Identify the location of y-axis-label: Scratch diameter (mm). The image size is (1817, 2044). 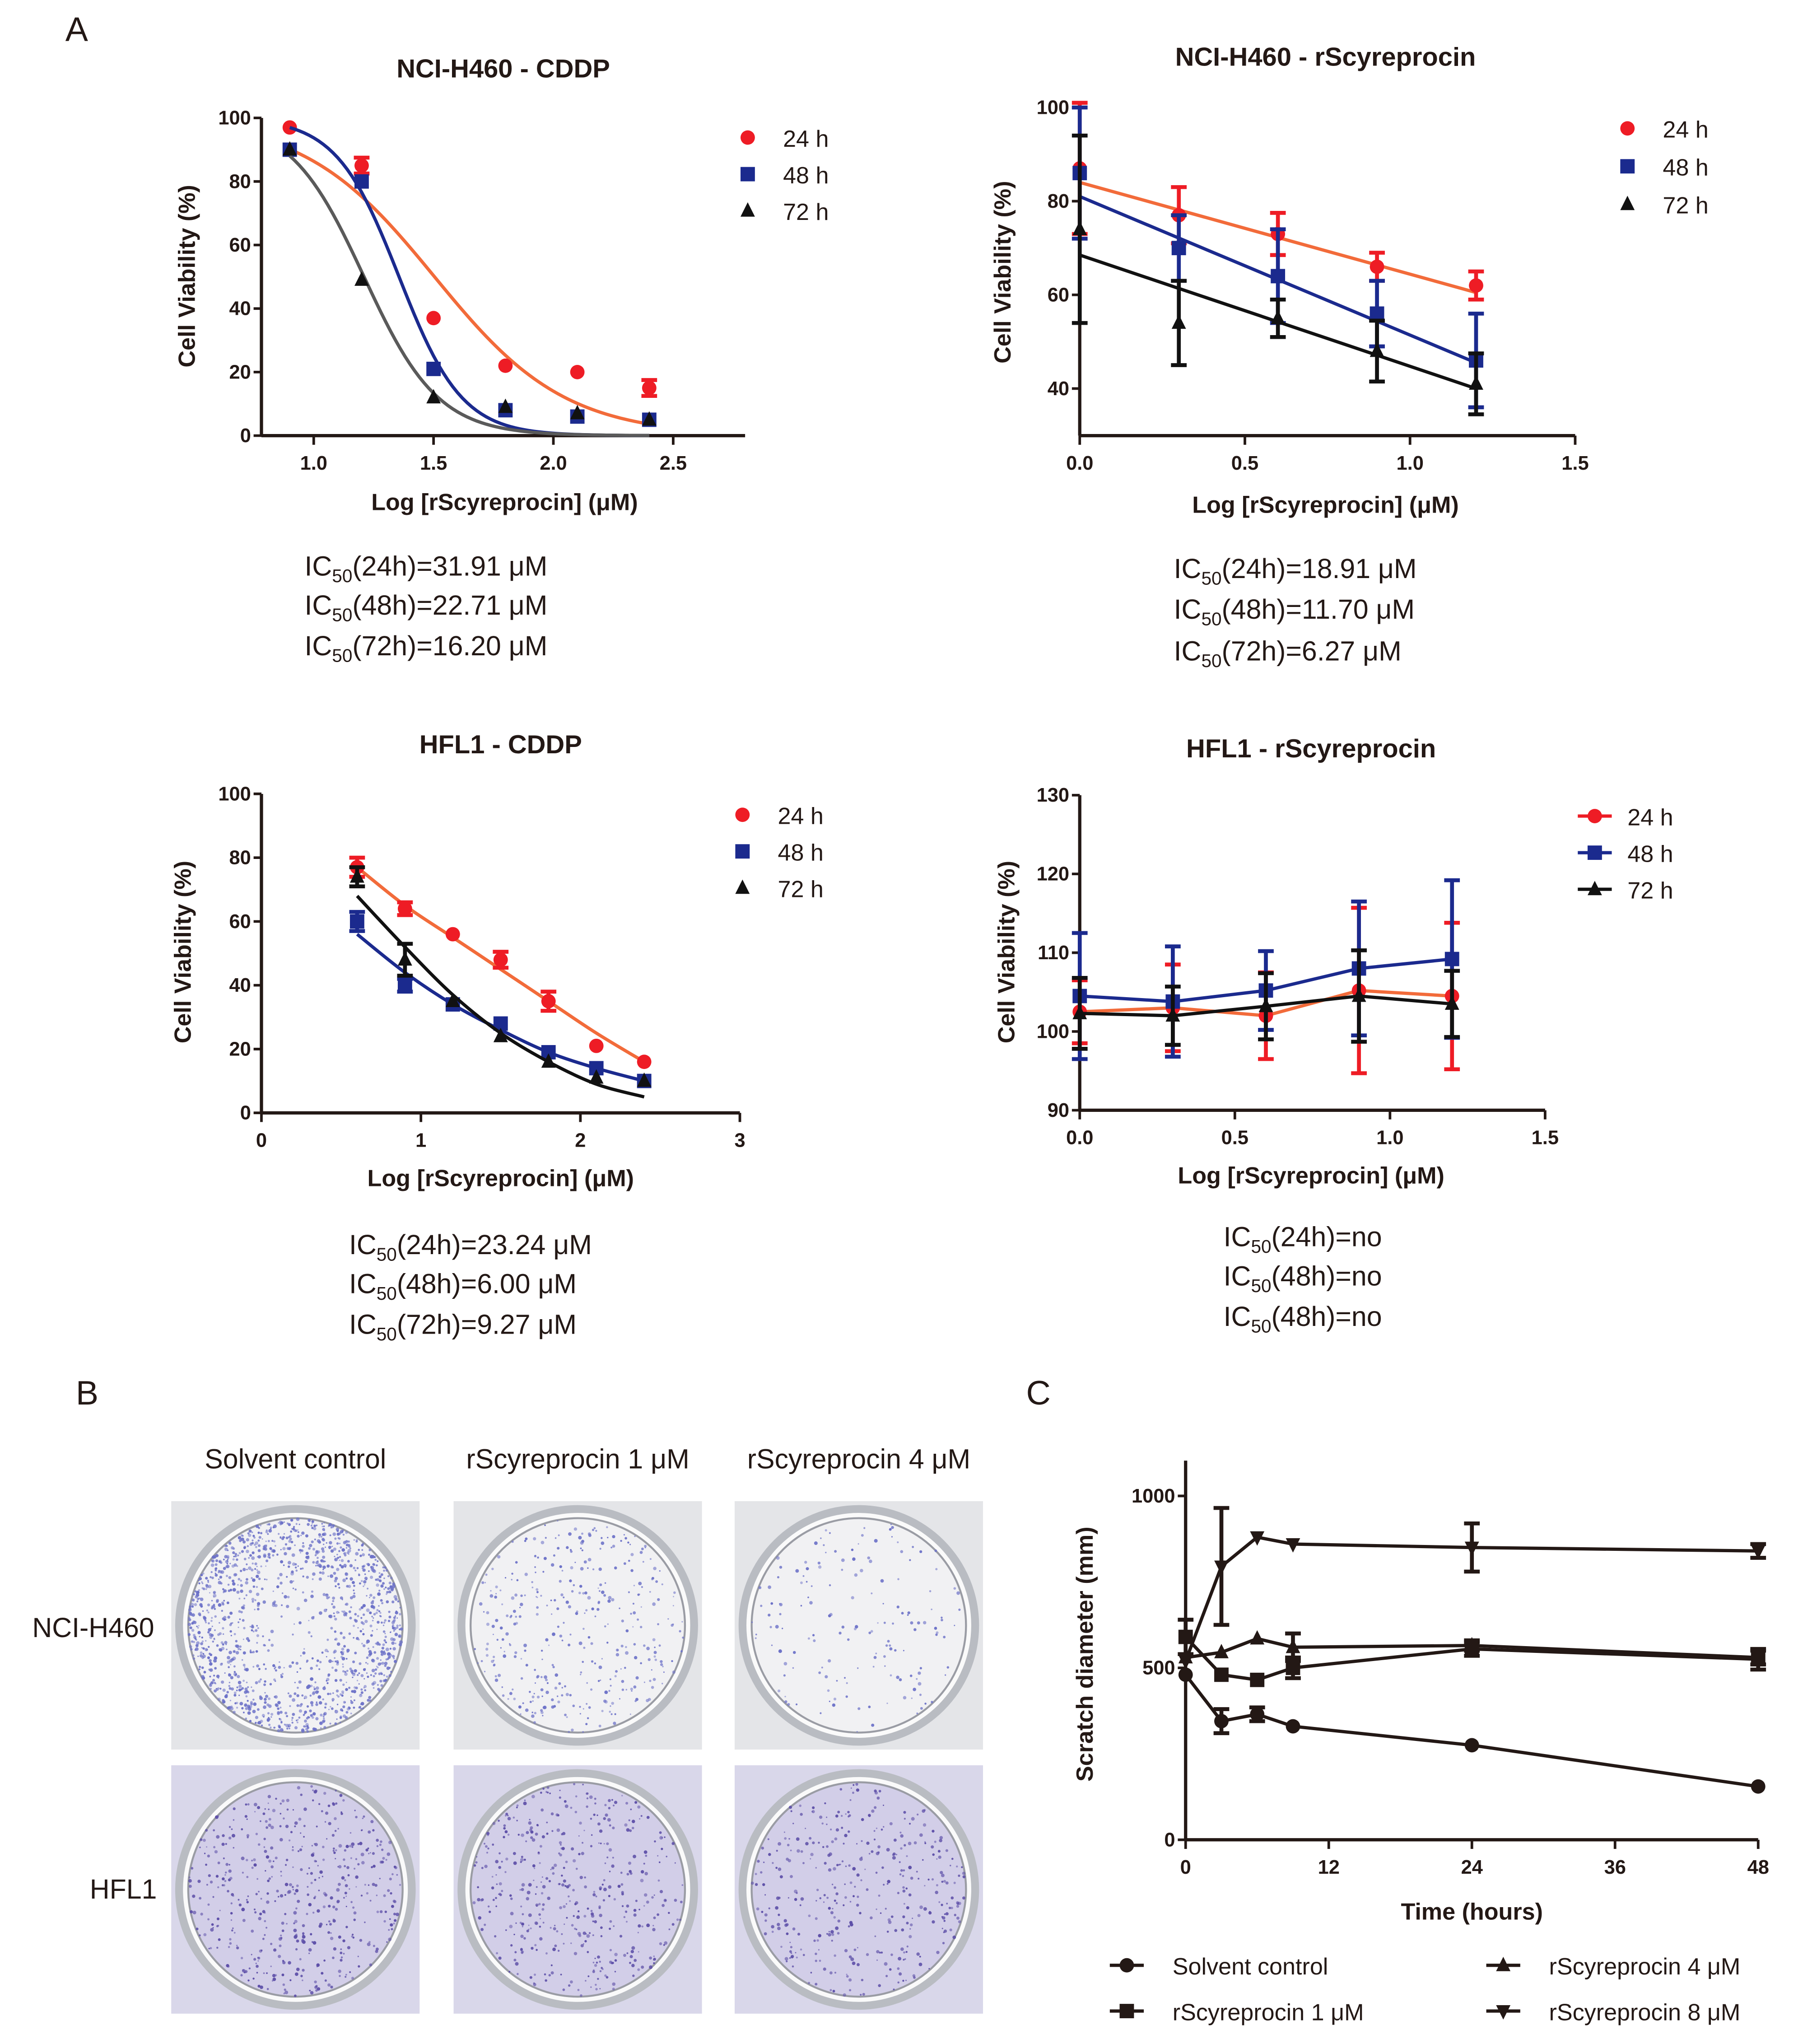
(1085, 1654).